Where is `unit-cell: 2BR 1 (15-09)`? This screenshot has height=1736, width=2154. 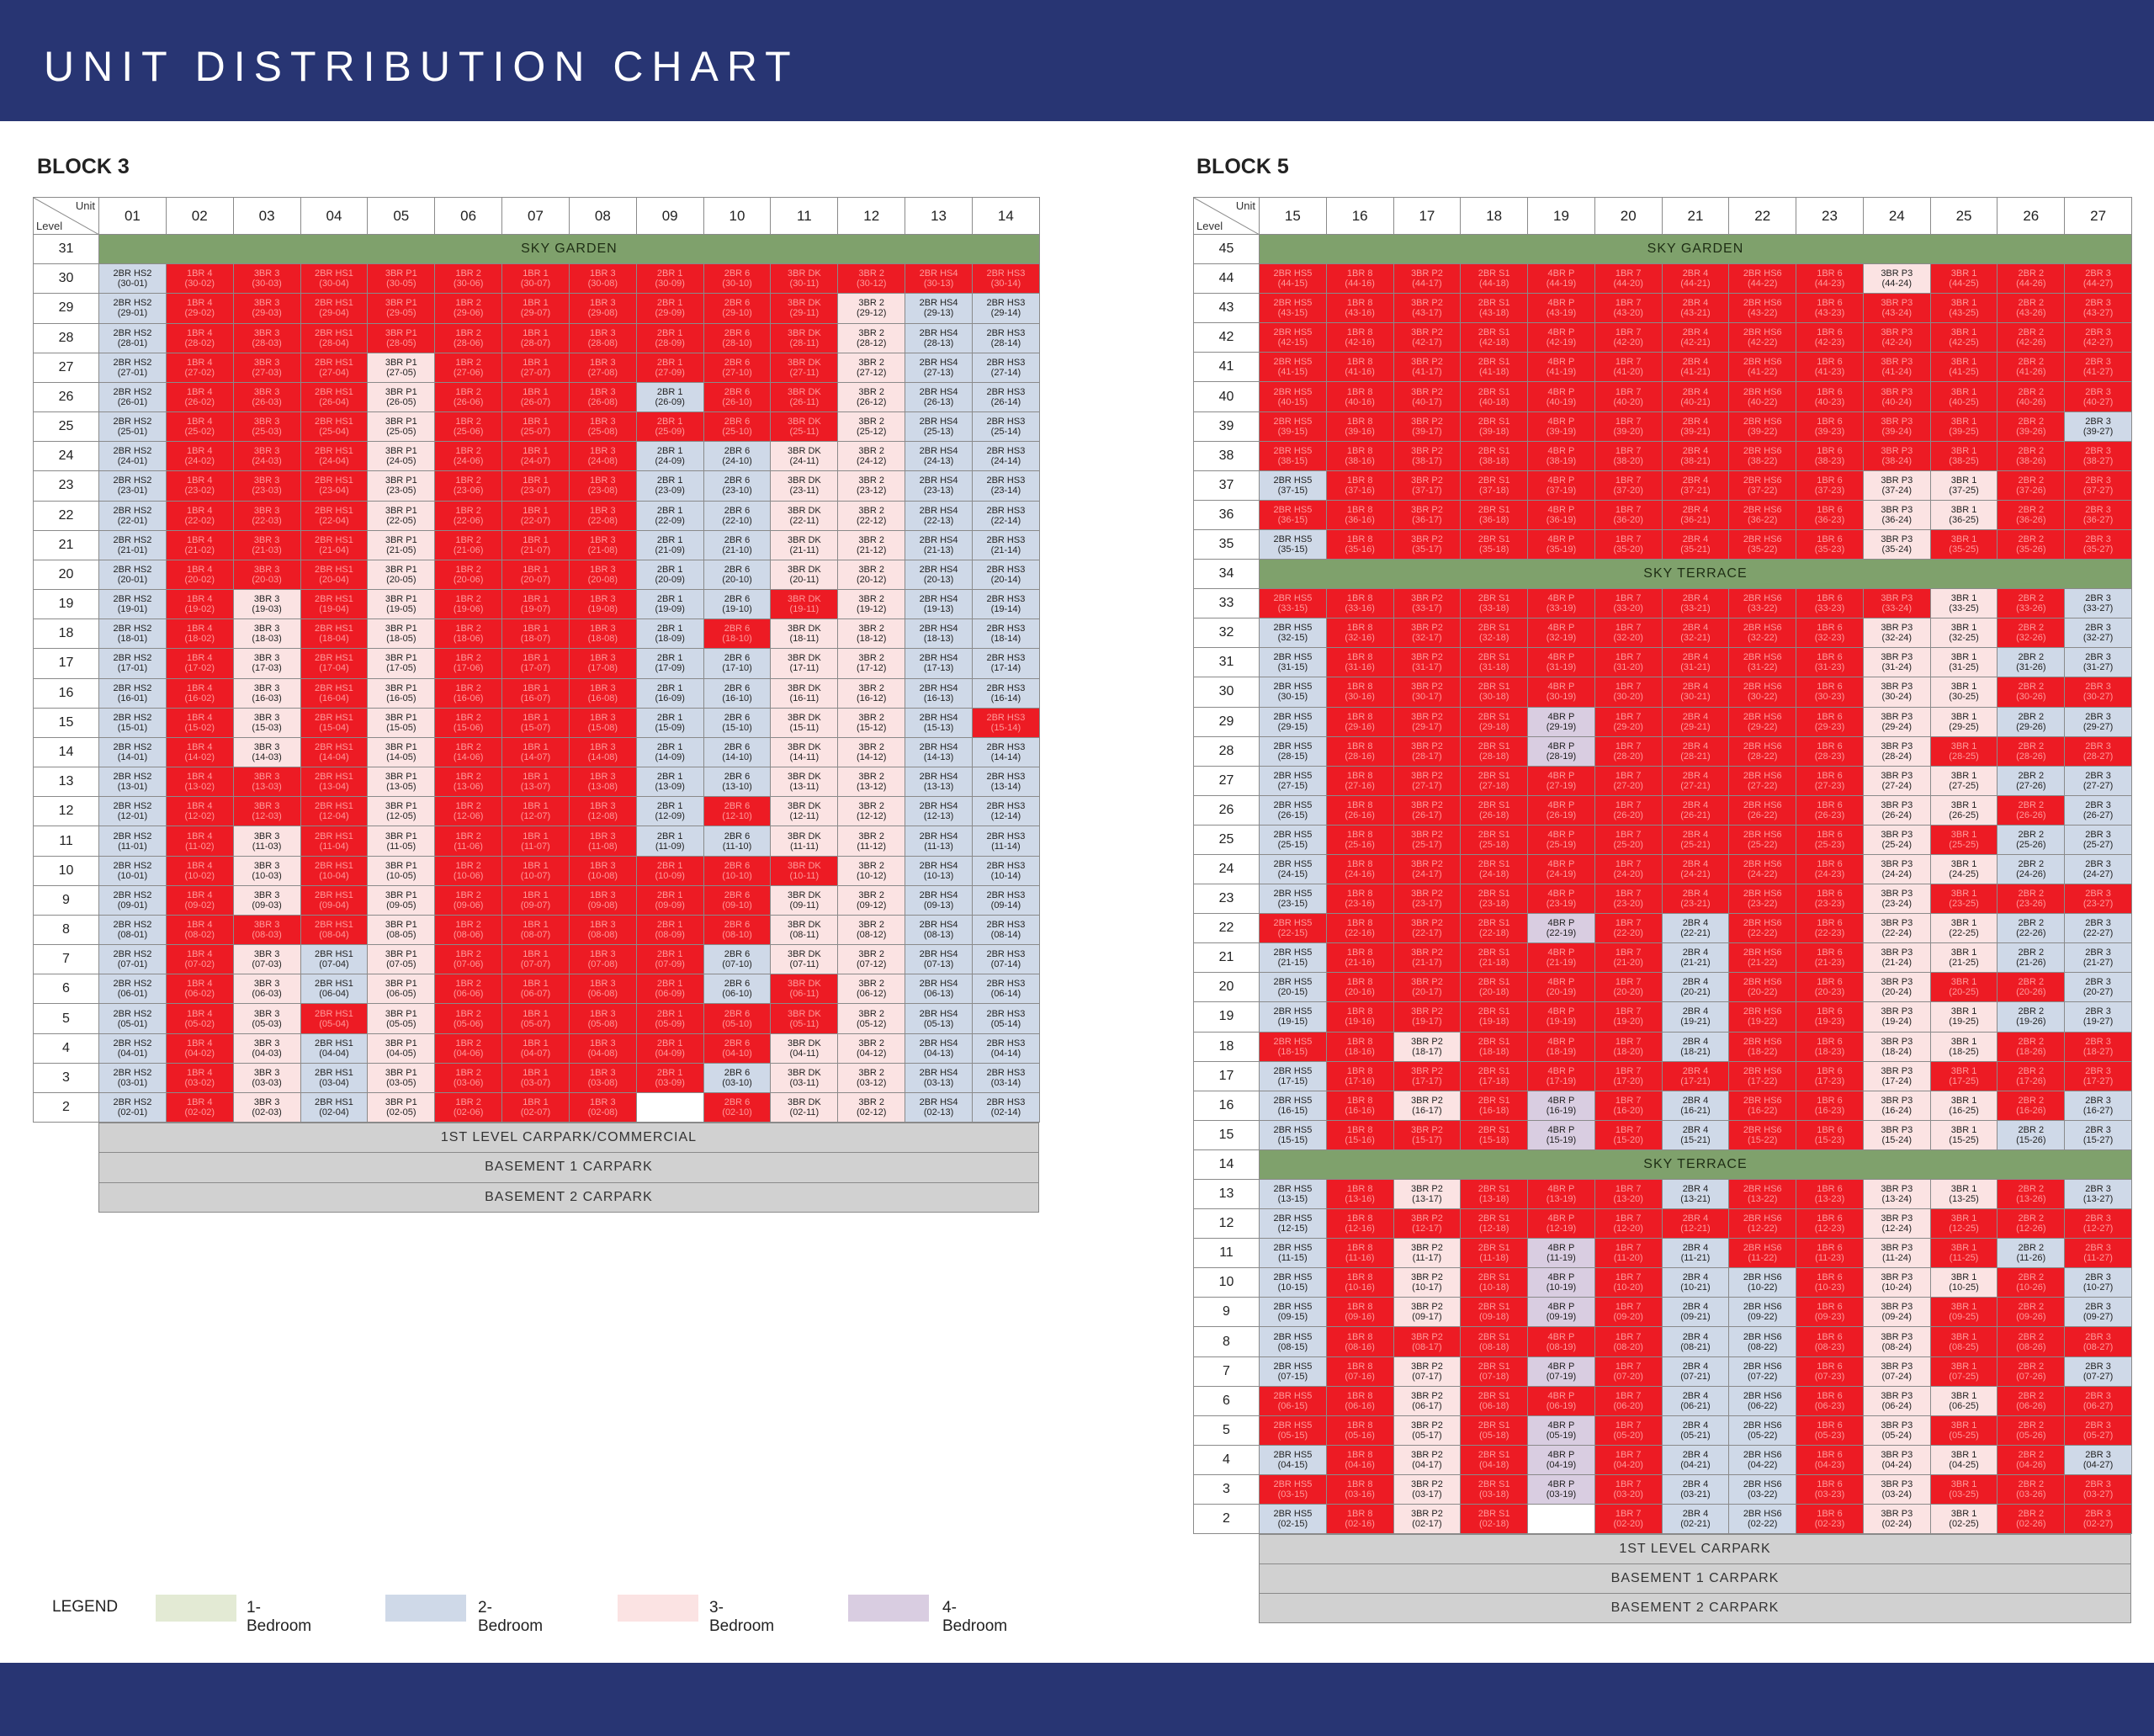
unit-cell: 2BR 1 (15-09) is located at coordinates (669, 722).